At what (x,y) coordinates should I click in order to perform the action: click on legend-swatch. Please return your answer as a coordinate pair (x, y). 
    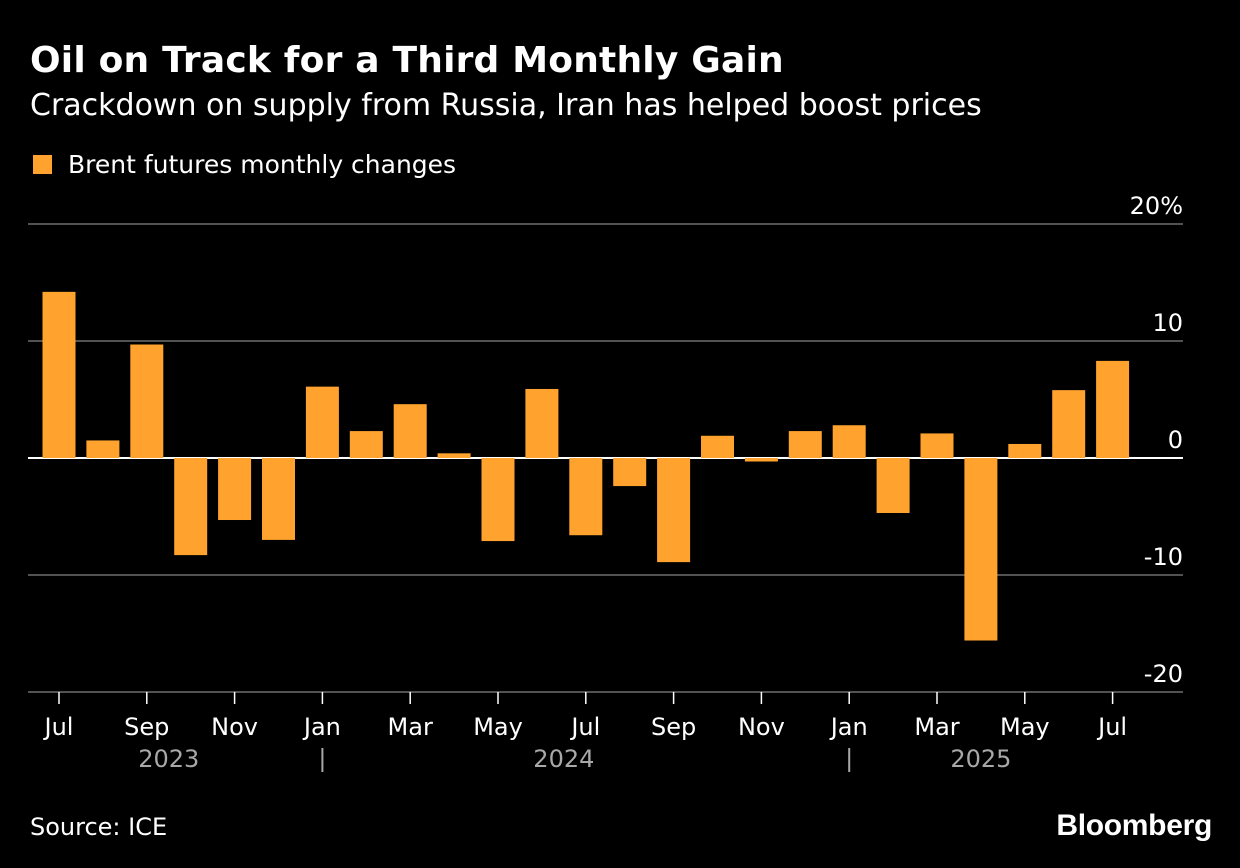
    Looking at the image, I should click on (42, 164).